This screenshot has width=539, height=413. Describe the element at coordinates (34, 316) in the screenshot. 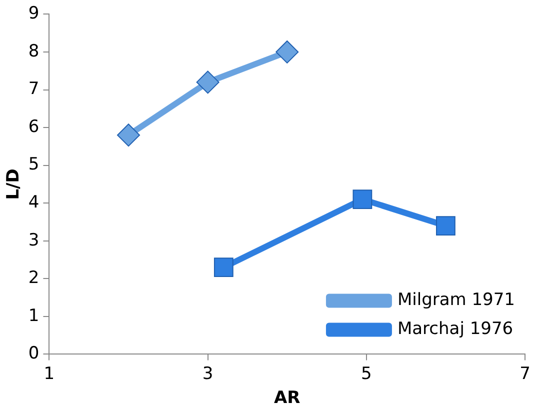

I see `y-tick-label: 1` at that location.